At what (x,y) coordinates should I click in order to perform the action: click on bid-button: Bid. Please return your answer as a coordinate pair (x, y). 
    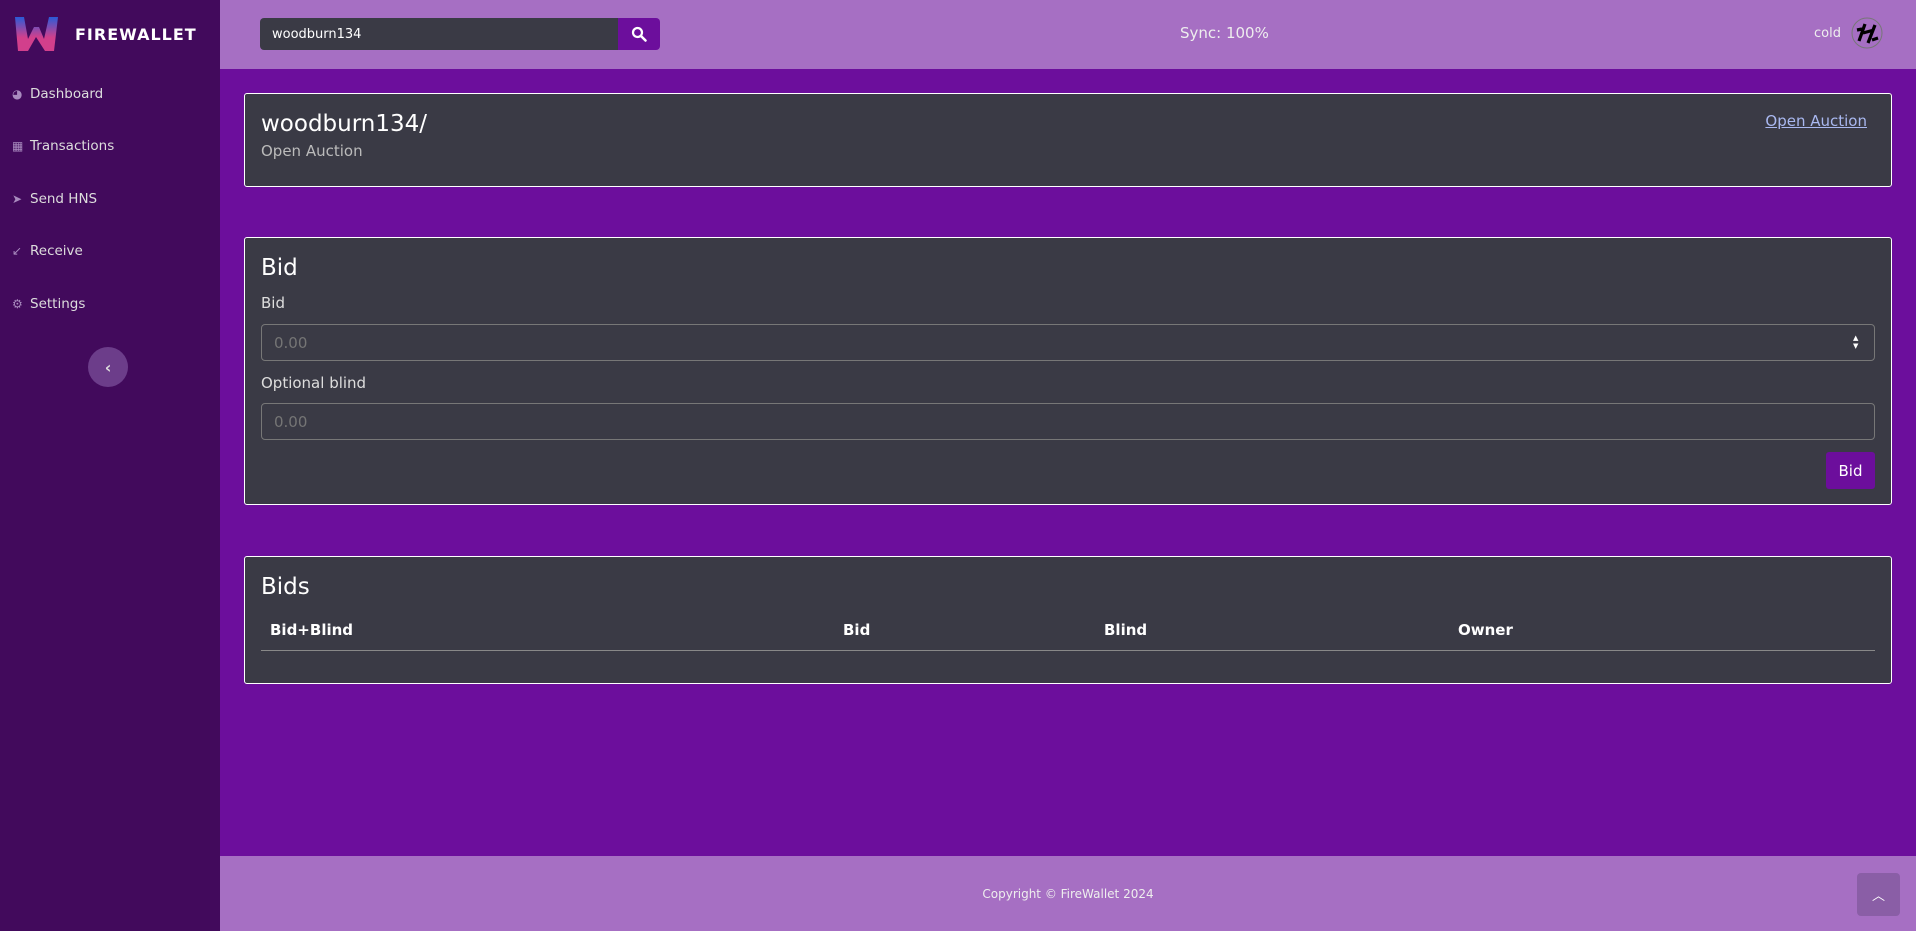
    Looking at the image, I should click on (1850, 470).